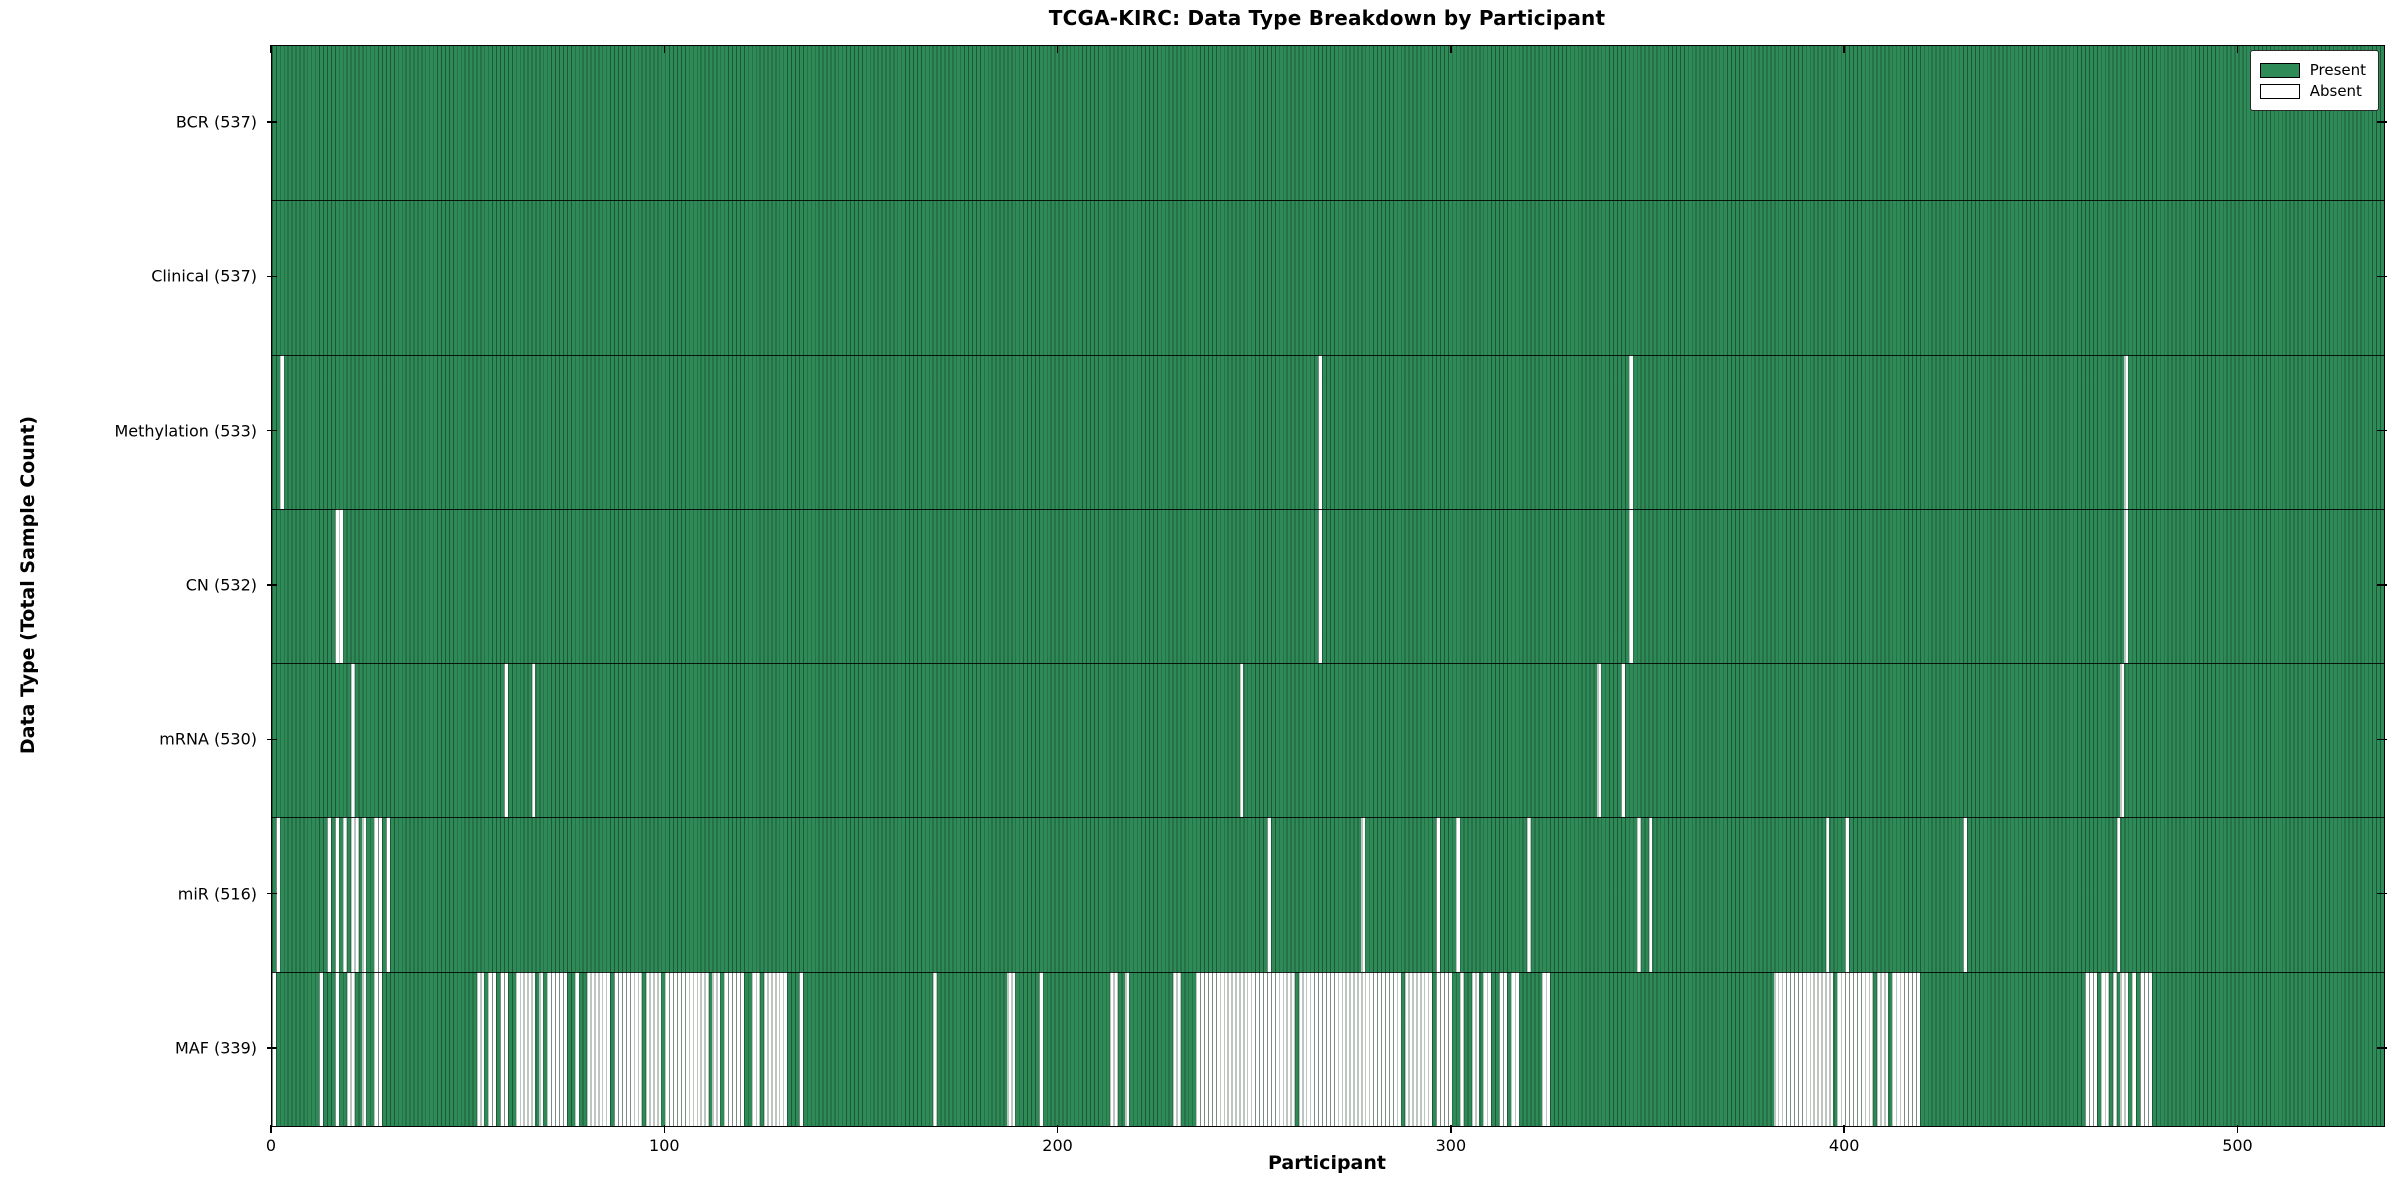 The width and height of the screenshot is (2400, 1200). I want to click on legend: Present Absent, so click(2314, 80).